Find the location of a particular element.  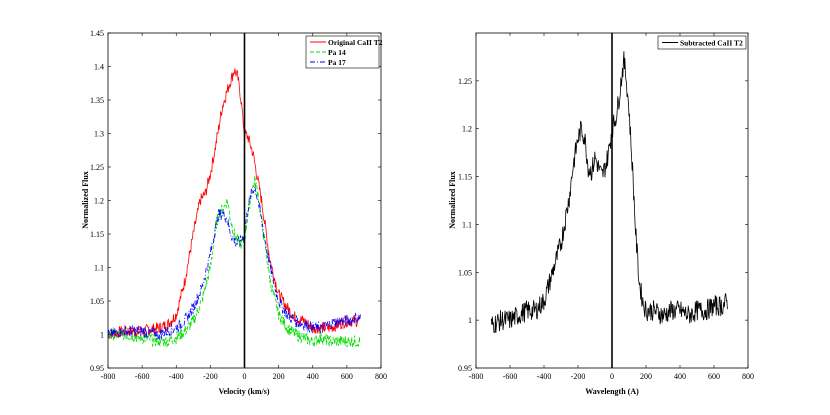

right-x-tick-label: -400 is located at coordinates (544, 376).